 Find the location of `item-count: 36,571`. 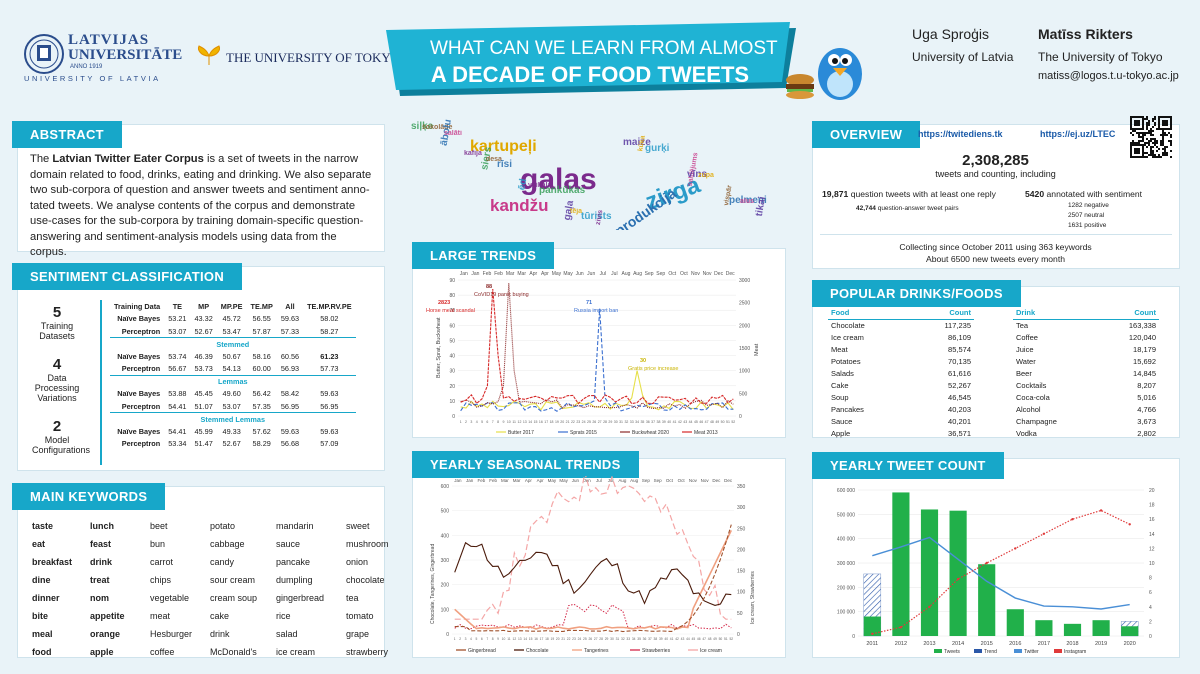

item-count: 36,571 is located at coordinates (959, 433).